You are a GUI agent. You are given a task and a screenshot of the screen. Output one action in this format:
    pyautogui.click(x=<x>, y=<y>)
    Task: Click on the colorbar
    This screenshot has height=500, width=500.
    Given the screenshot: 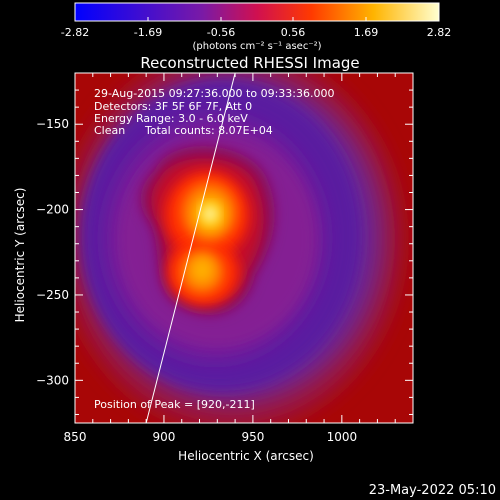 What is the action you would take?
    pyautogui.click(x=257, y=12)
    